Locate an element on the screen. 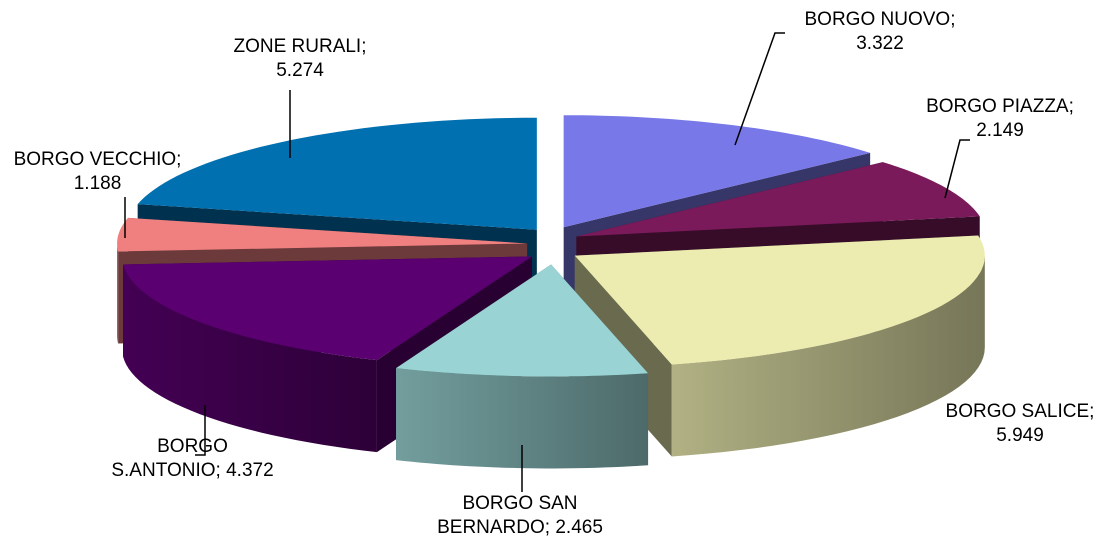  value-label: 5.949 is located at coordinates (1020, 435).